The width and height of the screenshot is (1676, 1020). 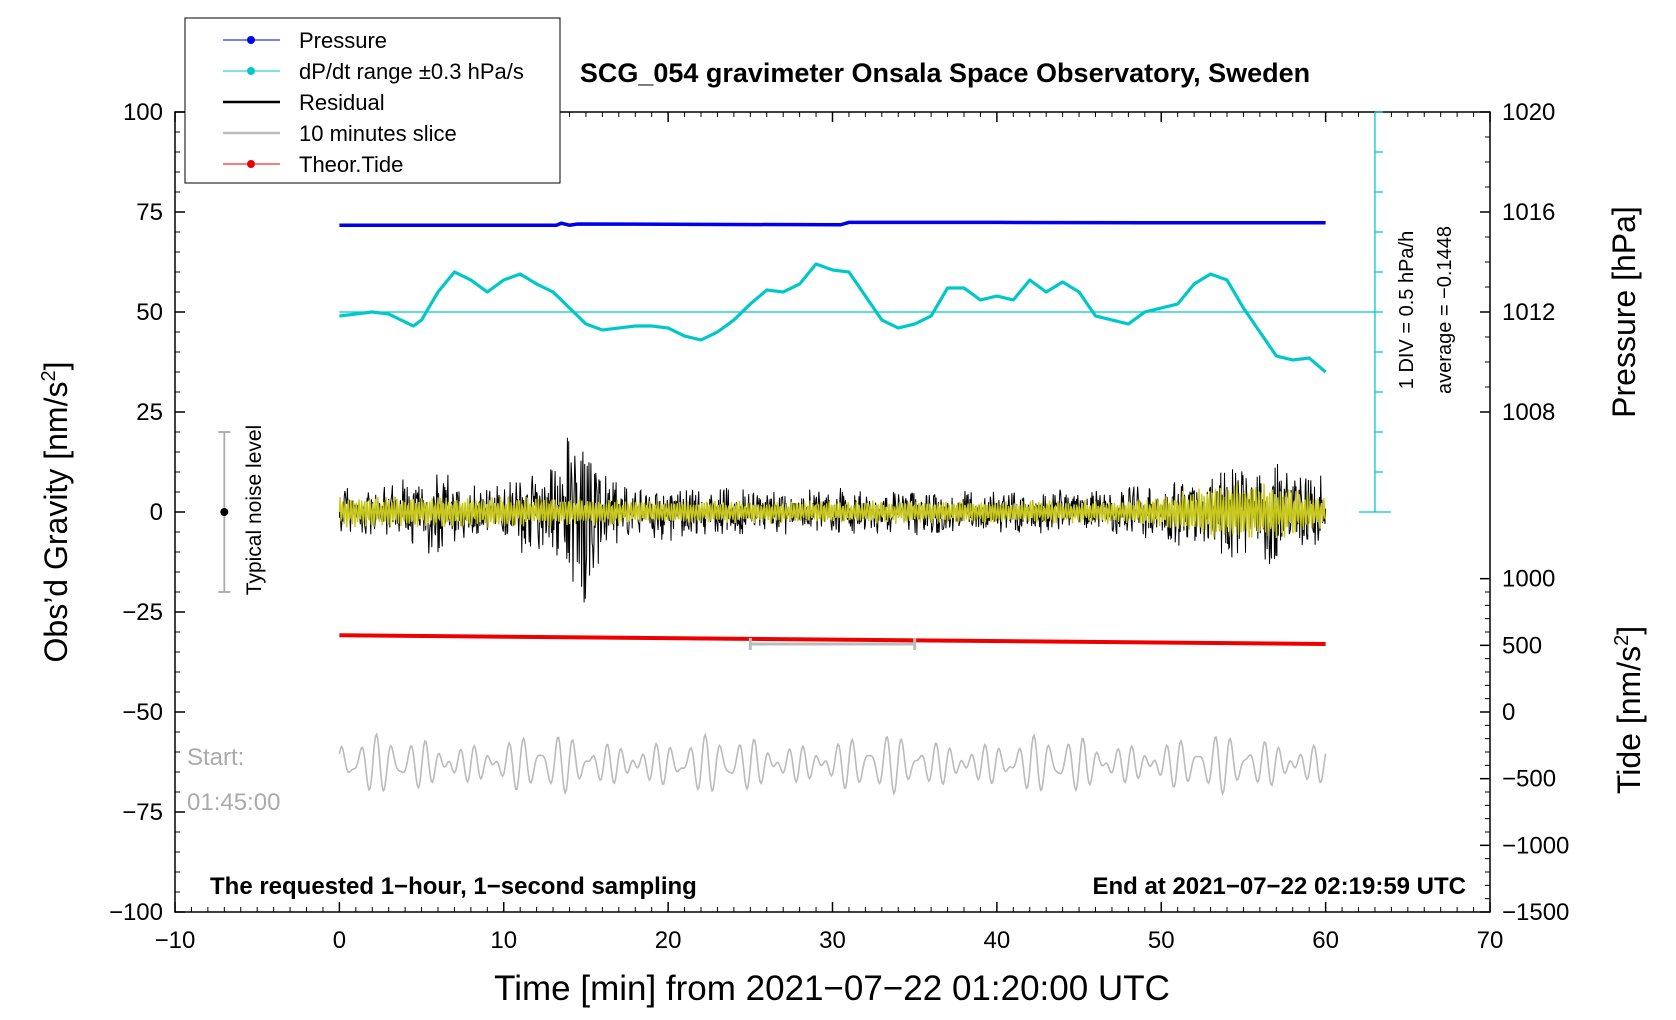 I want to click on start-label: Start:, so click(x=215, y=757).